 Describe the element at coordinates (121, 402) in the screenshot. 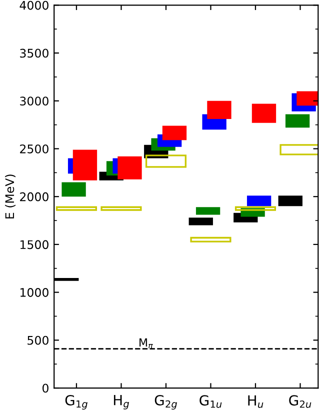

I see `x-tick-label: H$_{g}$` at that location.